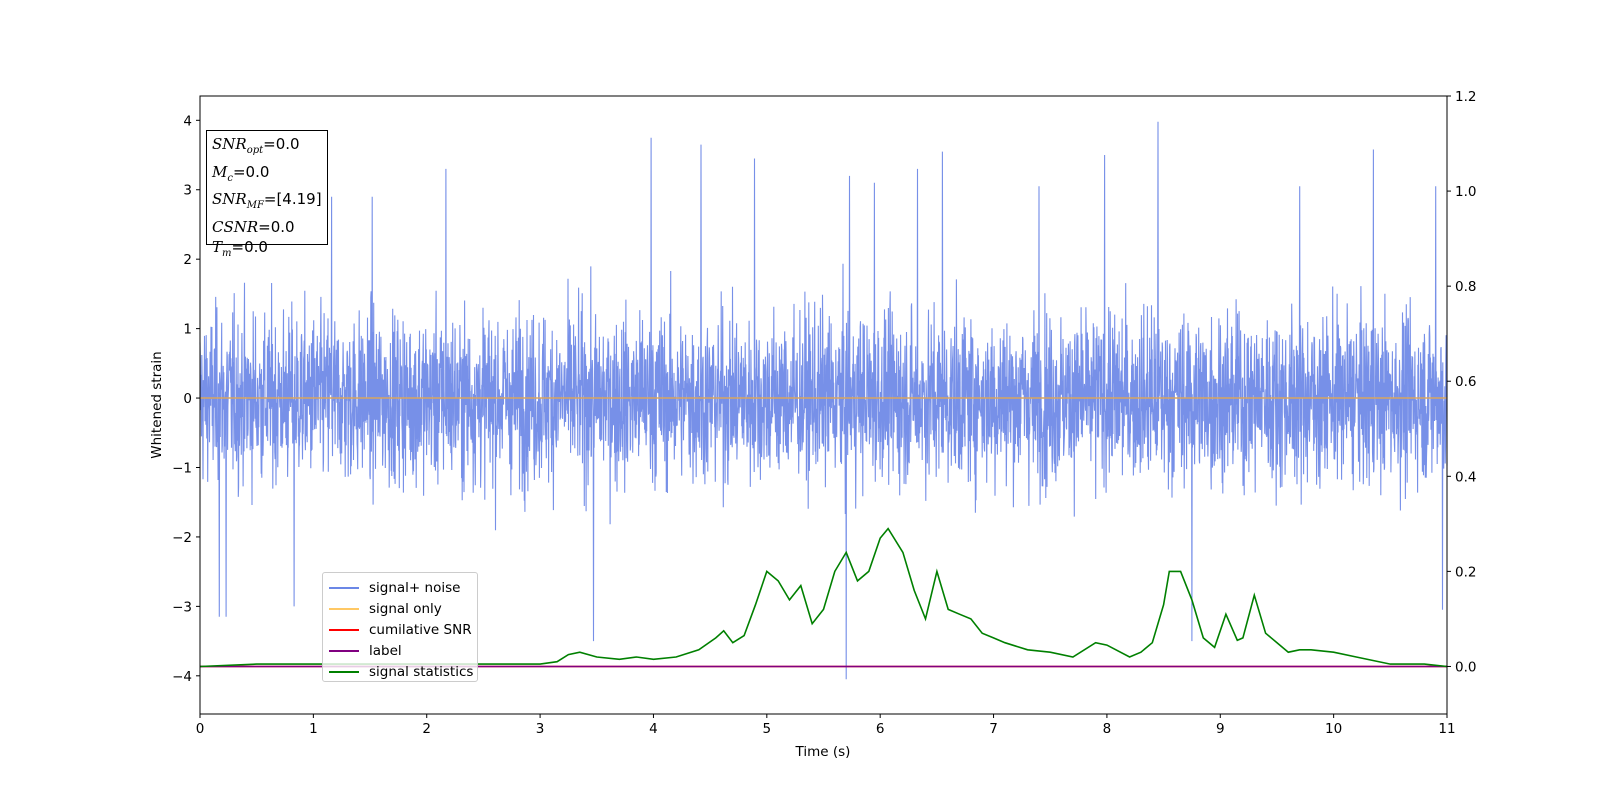 The image size is (1600, 804). What do you see at coordinates (182, 607) in the screenshot?
I see `y-tick-label: −3` at bounding box center [182, 607].